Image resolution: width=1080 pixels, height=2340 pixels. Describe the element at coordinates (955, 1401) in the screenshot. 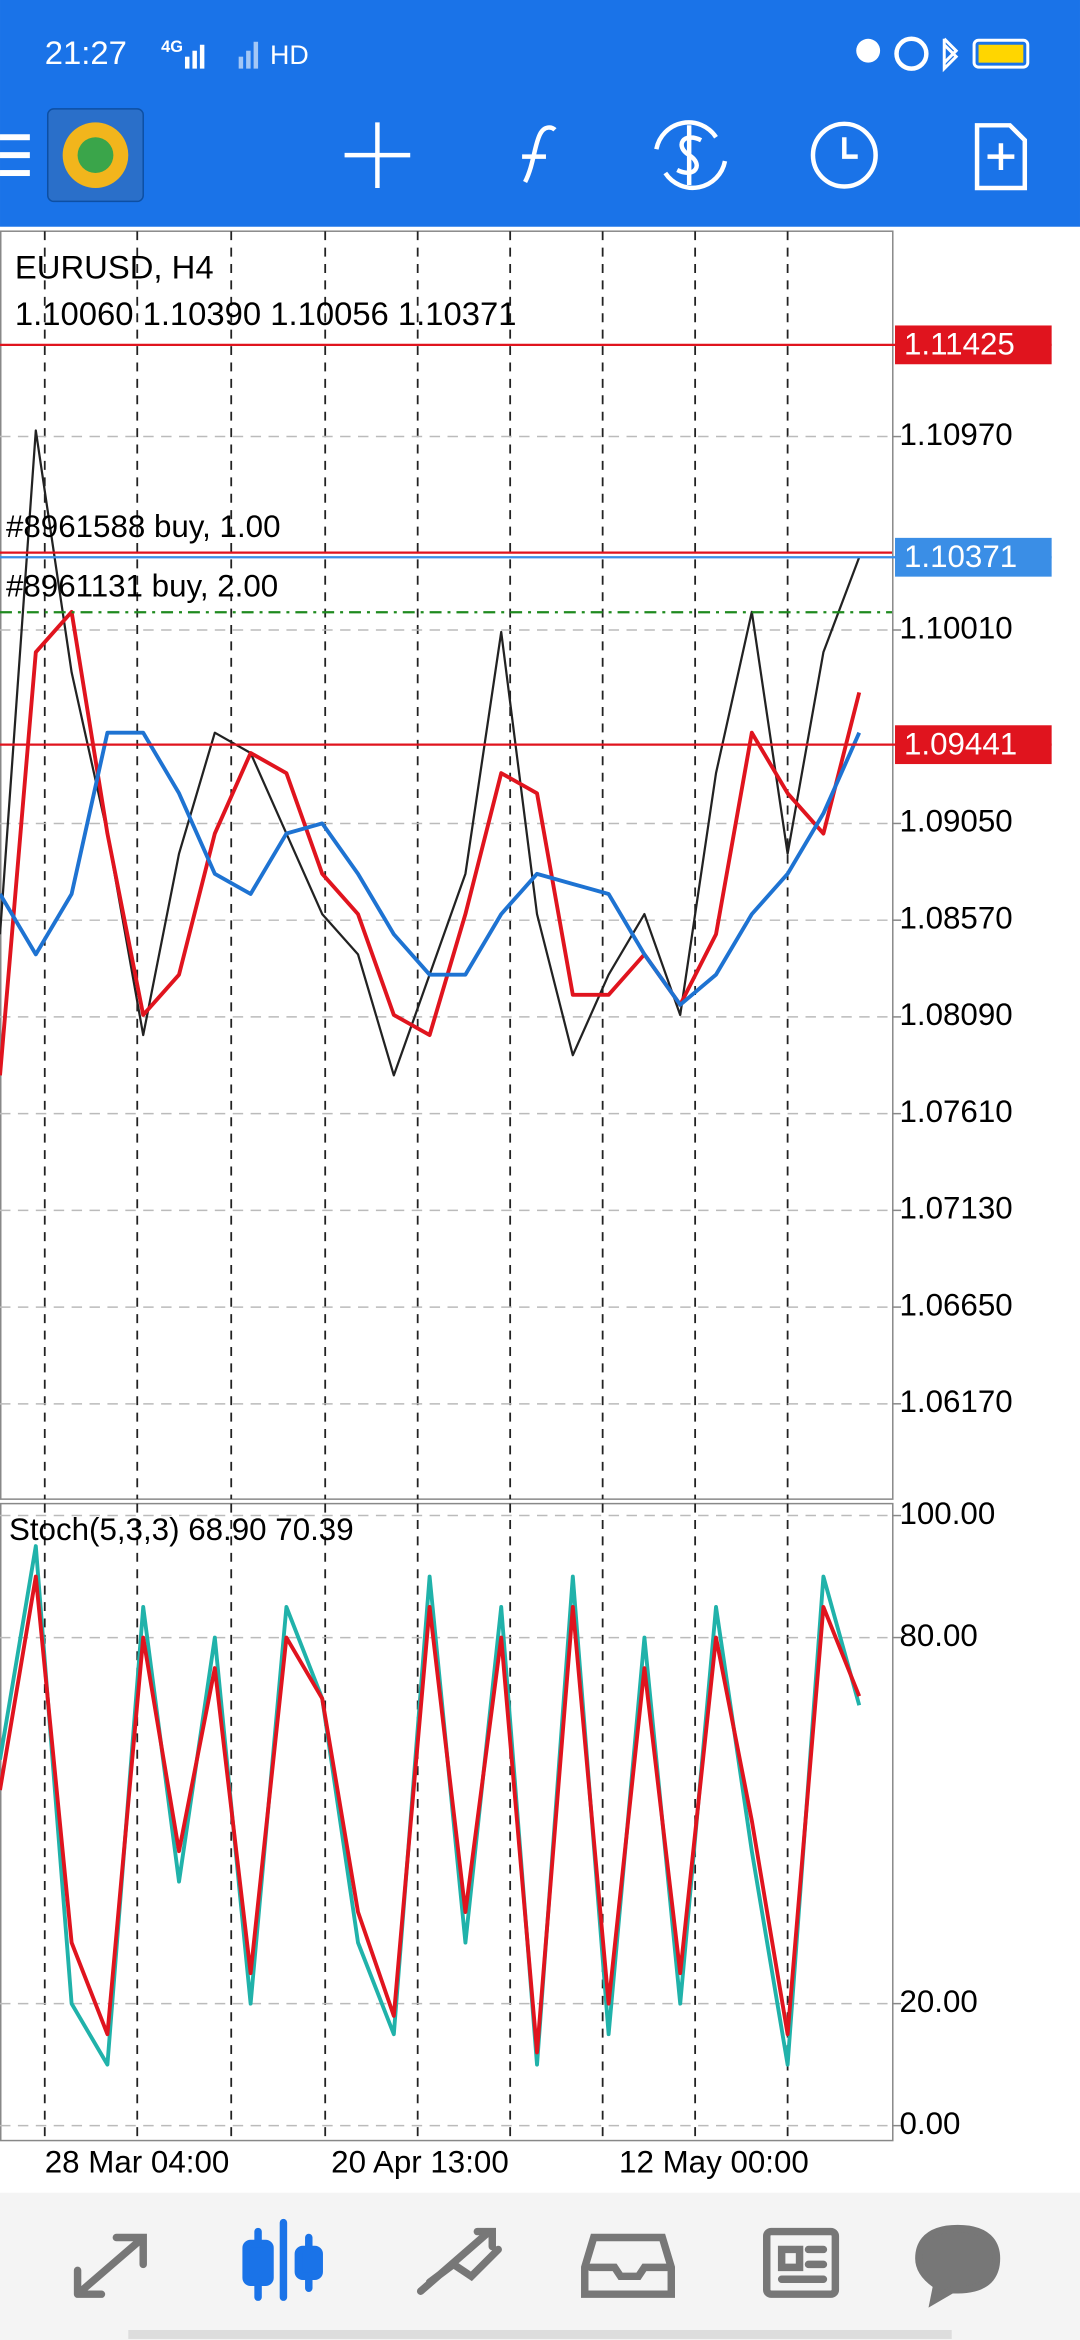

I see `y-tick-label: 1.06170` at that location.